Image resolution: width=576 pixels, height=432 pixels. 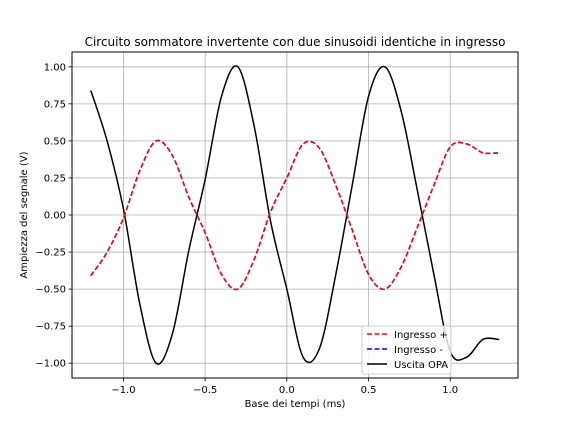 What do you see at coordinates (50, 253) in the screenshot?
I see `y-tick-label: −0.25` at bounding box center [50, 253].